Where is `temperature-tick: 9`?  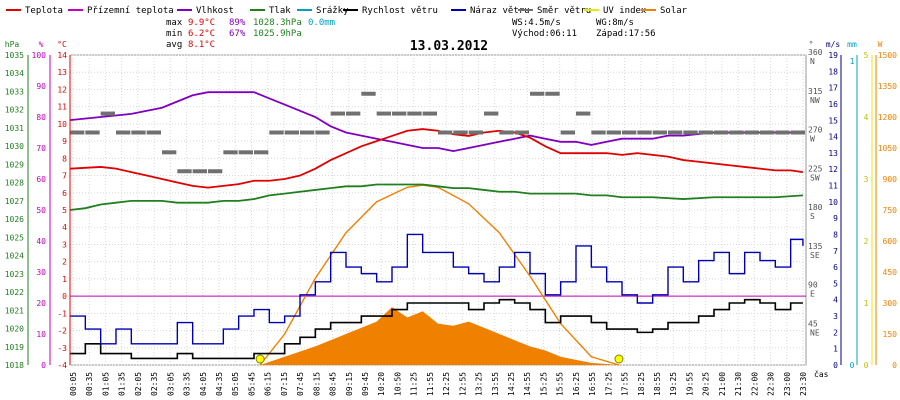
temperature-tick: 9 is located at coordinates (64, 141).